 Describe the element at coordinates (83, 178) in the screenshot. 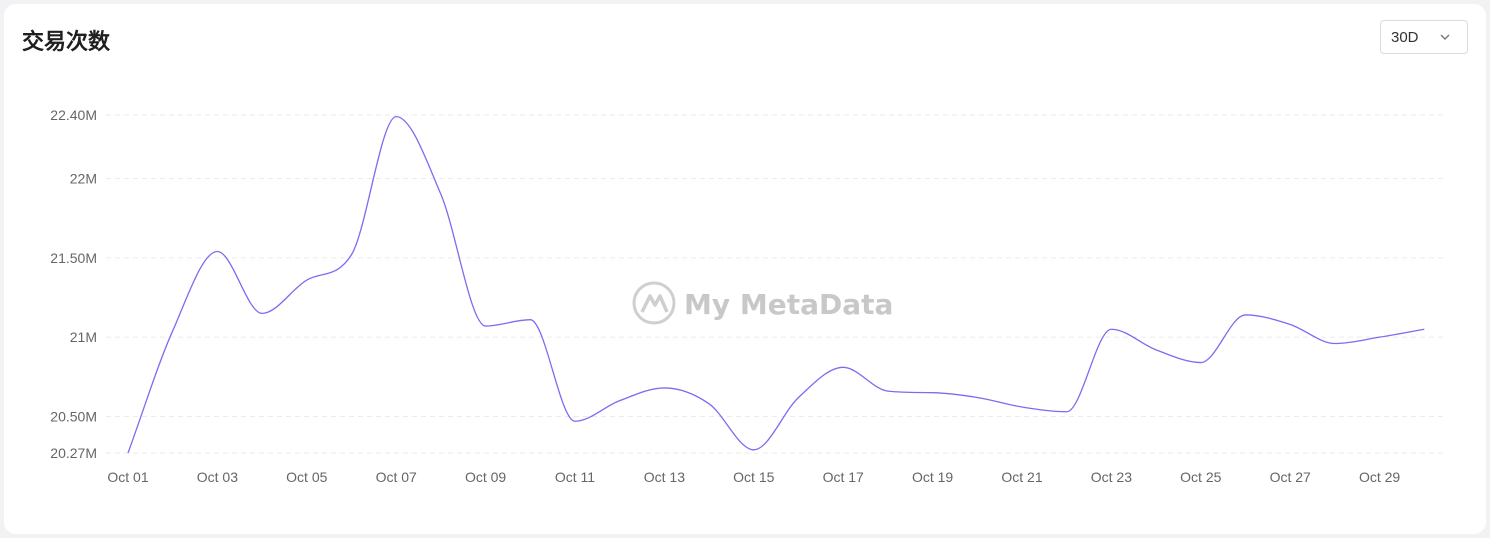

I see `y-tick-label: 22M` at that location.